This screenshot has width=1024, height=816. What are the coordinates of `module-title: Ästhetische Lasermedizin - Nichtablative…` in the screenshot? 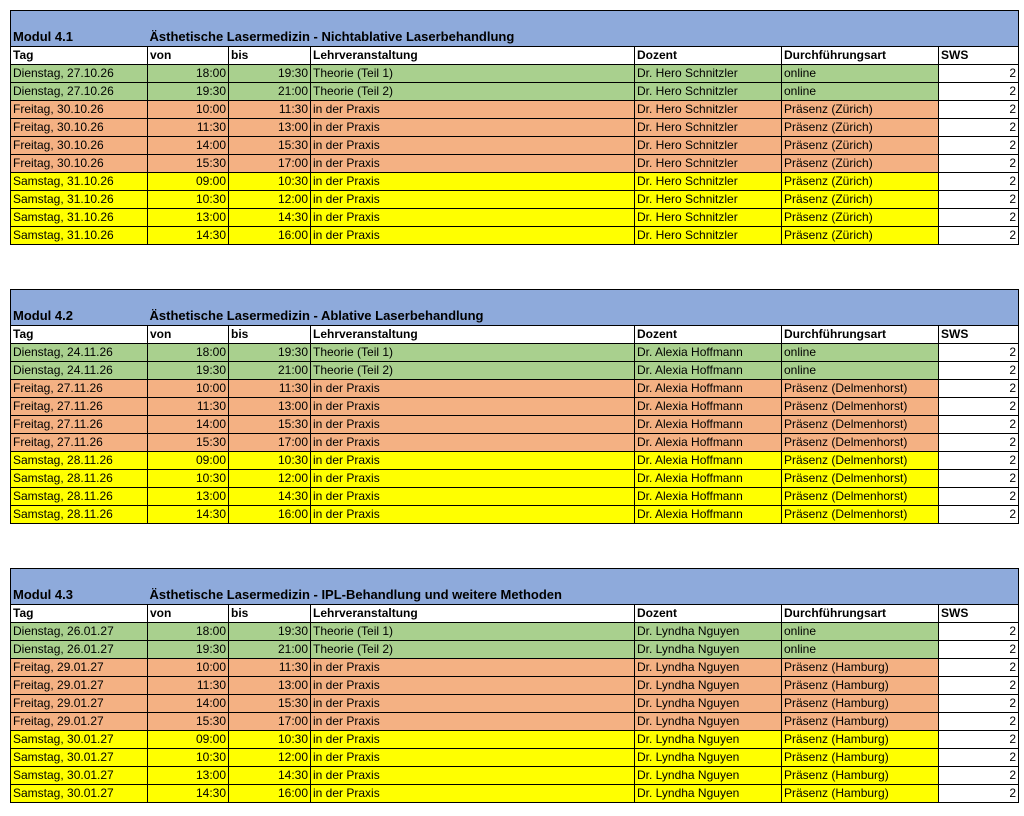 It's located at (583, 28).